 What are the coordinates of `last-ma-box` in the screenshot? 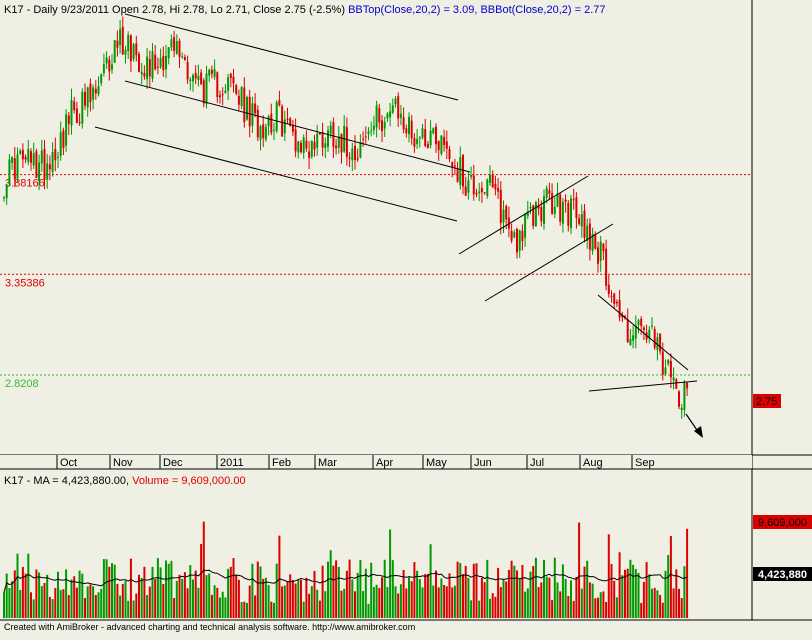 It's located at (782, 574).